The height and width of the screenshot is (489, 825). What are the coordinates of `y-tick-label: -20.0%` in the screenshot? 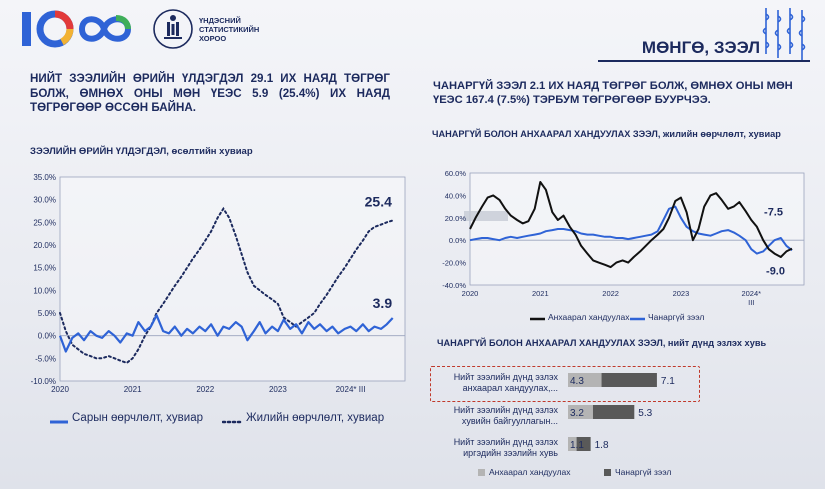 It's located at (454, 263).